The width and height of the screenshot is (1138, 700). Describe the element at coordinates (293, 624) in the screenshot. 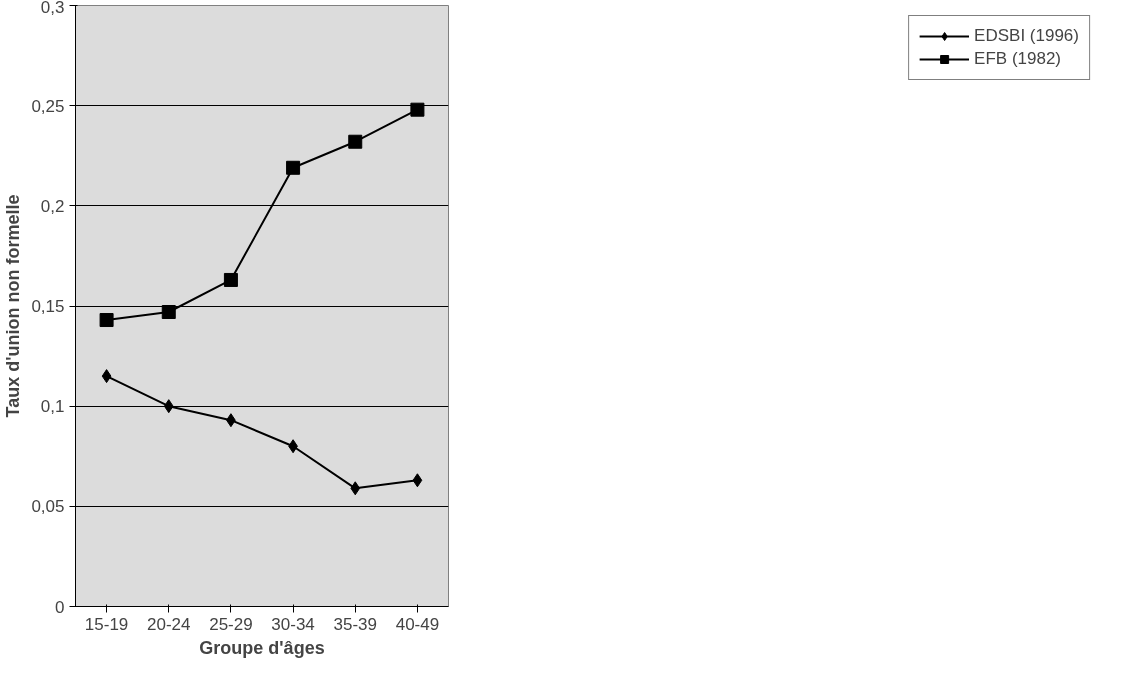

I see `x-tick-label: 30-34` at that location.